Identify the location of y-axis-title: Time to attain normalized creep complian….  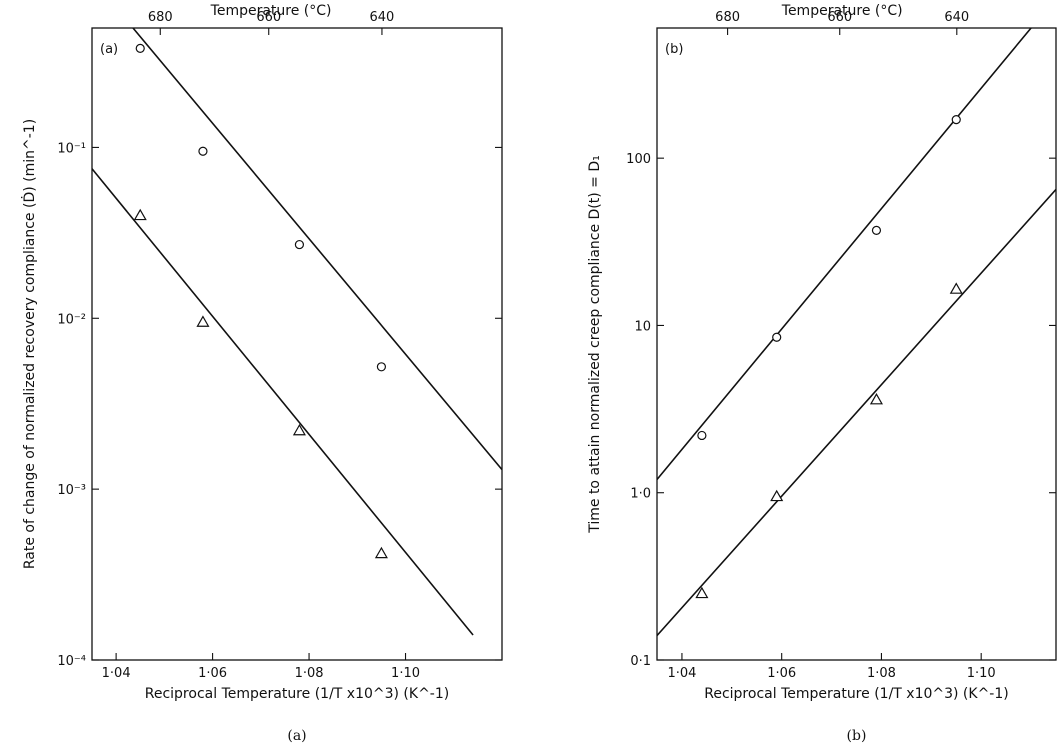
(595, 344).